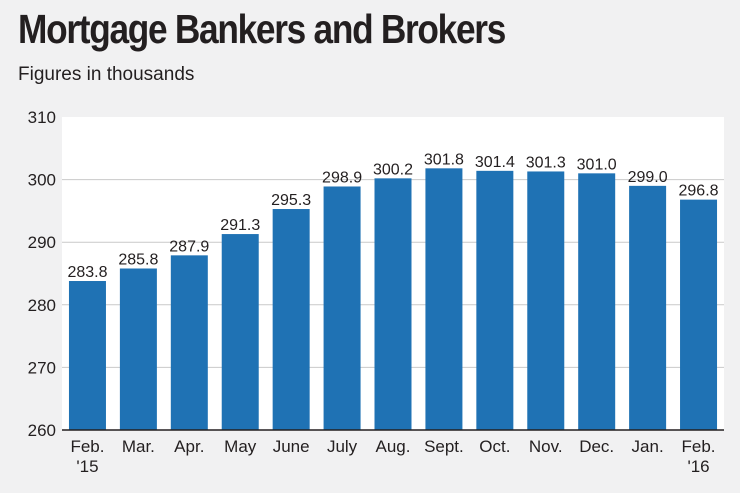  I want to click on data-label: 301.4, so click(495, 162).